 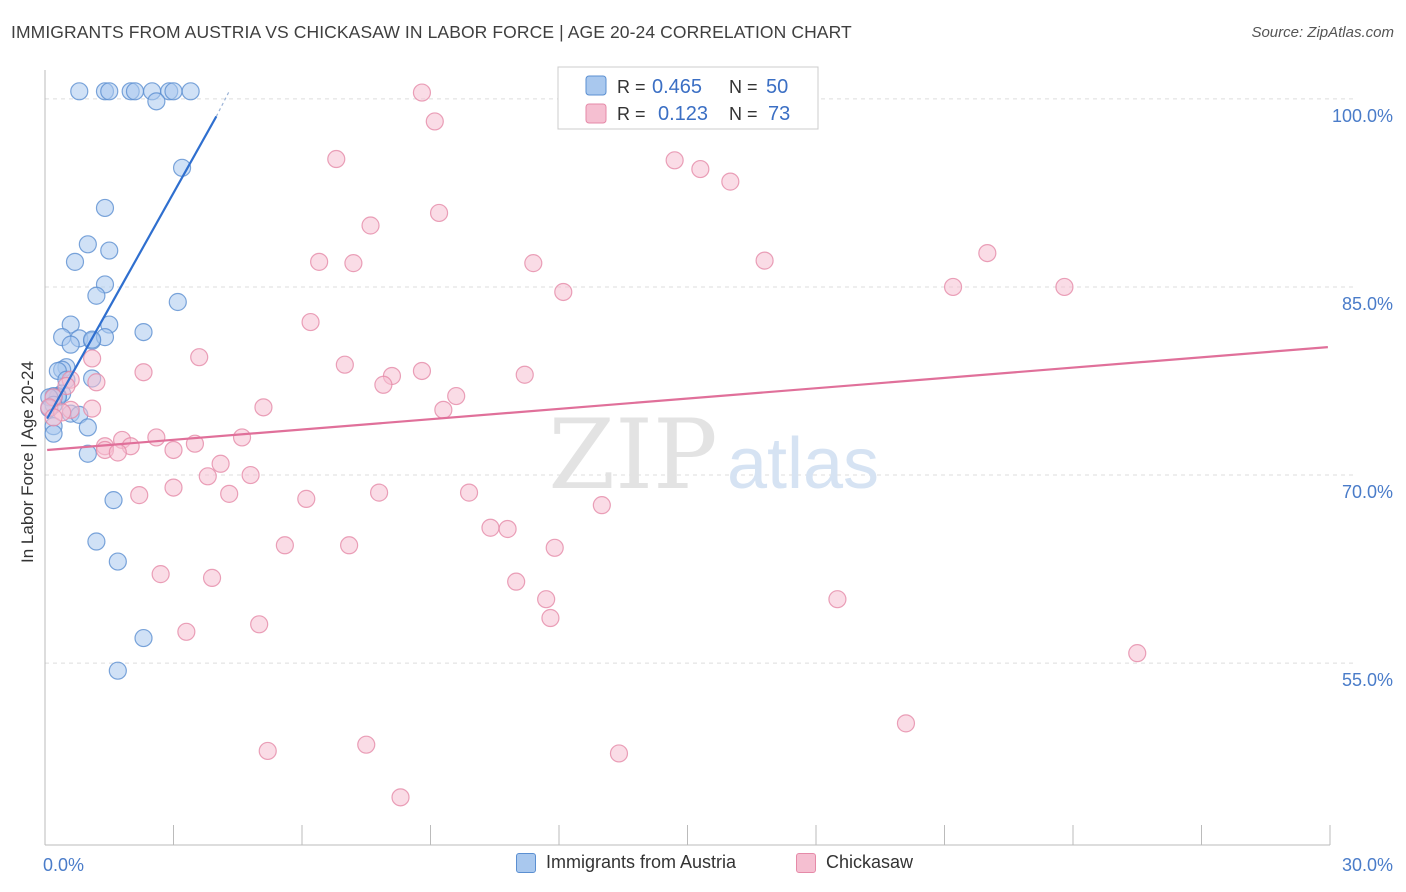 What do you see at coordinates (779, 114) in the screenshot?
I see `legend-n-value: 73` at bounding box center [779, 114].